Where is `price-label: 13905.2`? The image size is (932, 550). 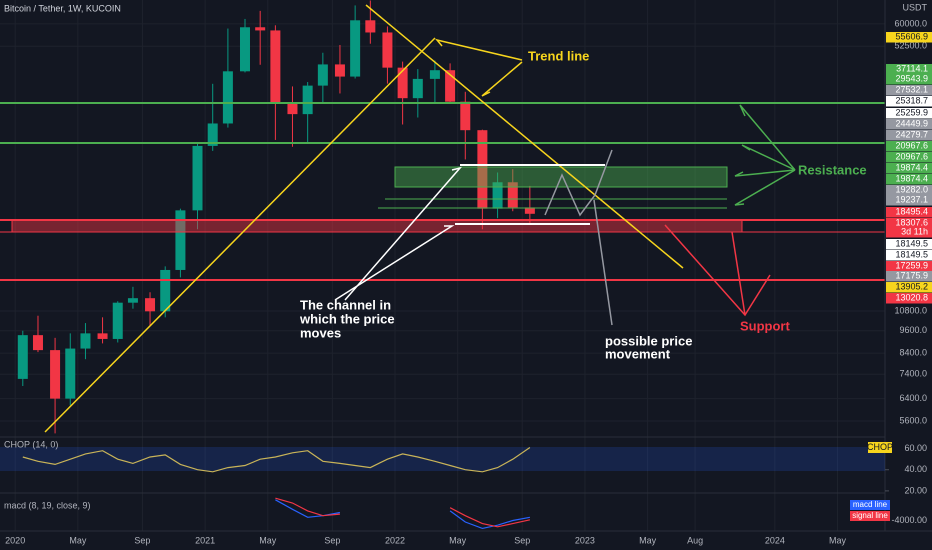 price-label: 13905.2 is located at coordinates (911, 286).